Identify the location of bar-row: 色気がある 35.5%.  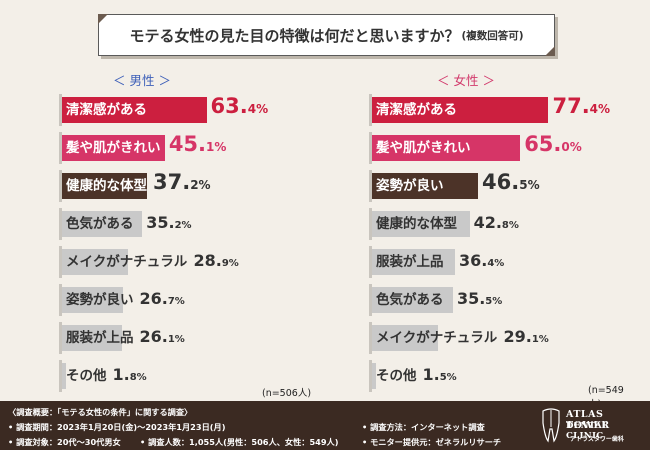
(481, 301).